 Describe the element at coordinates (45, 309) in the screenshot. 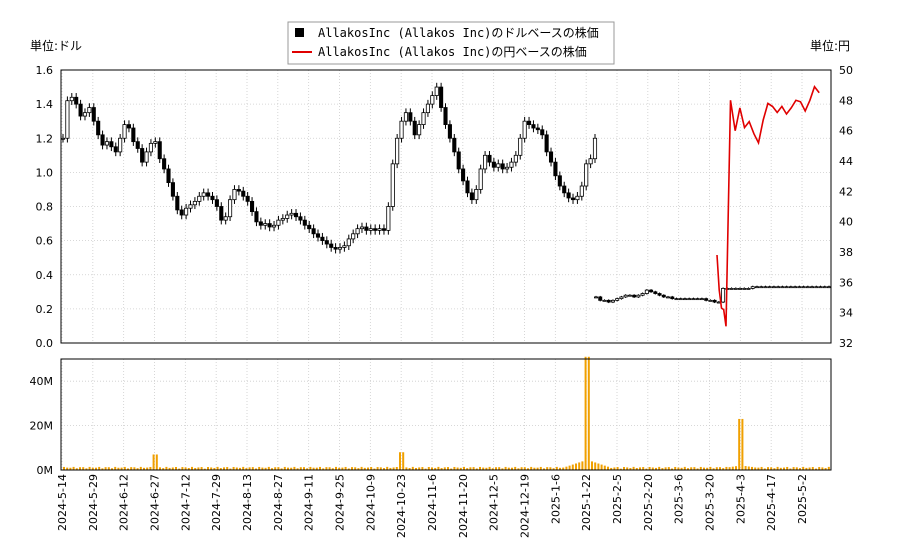

I see `left-tick-label: 0.2` at that location.